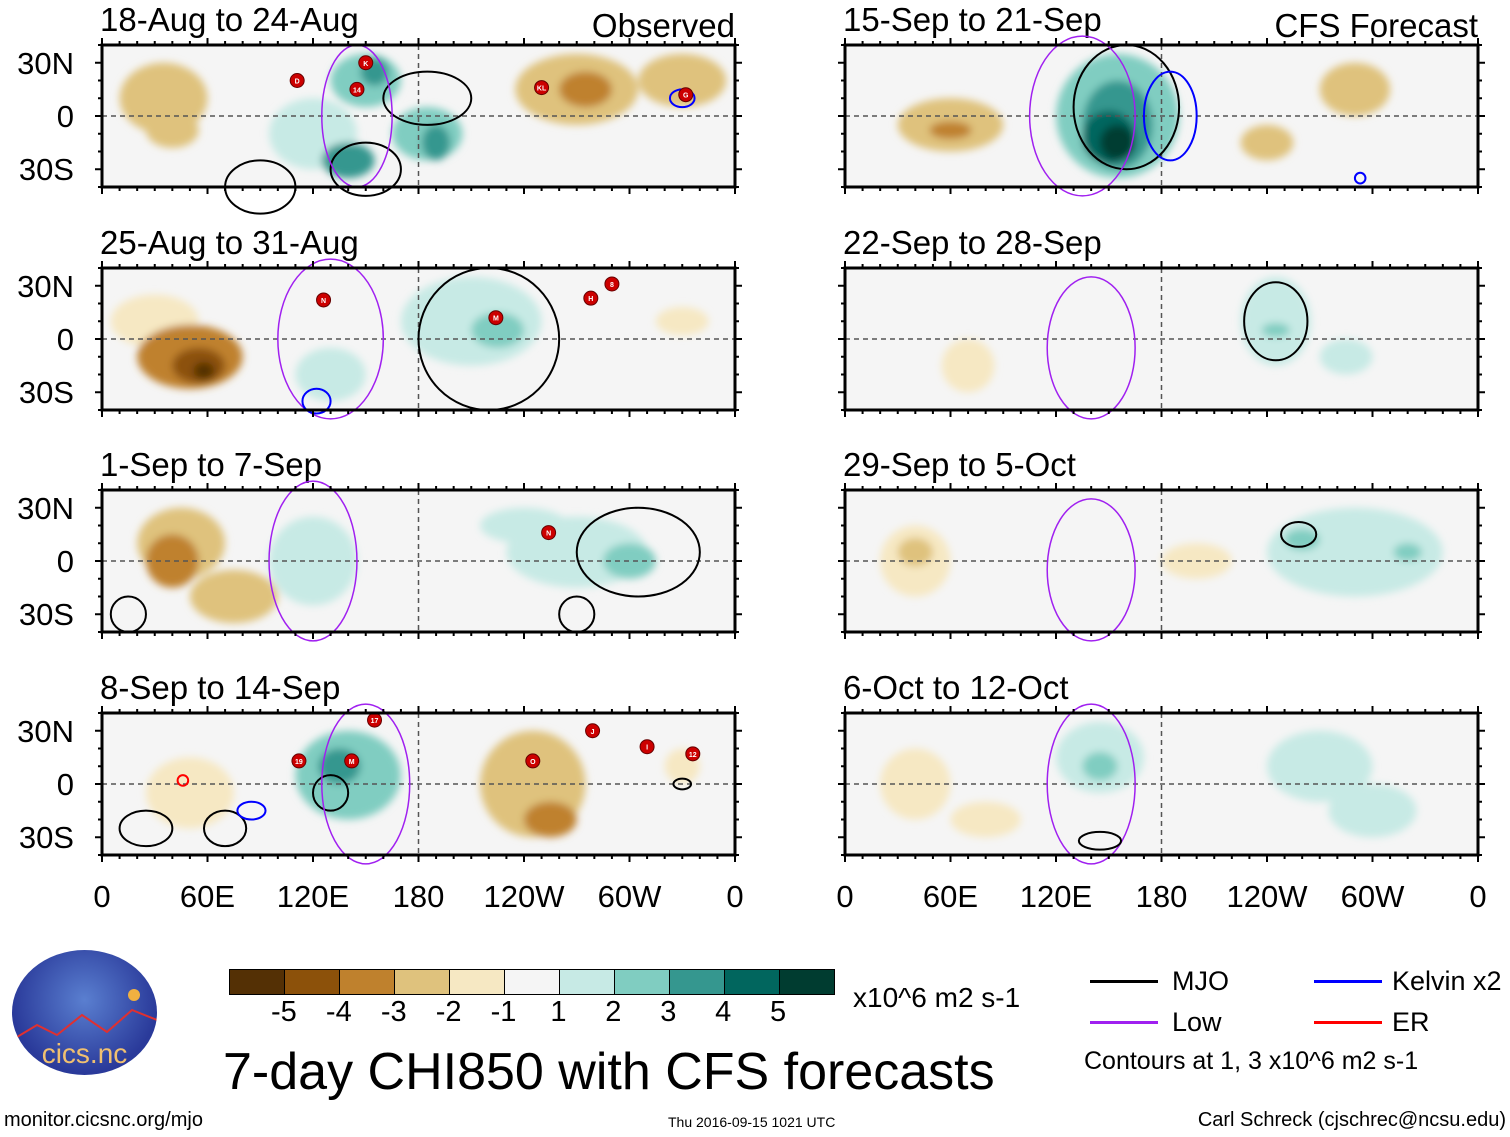 Image resolution: width=1510 pixels, height=1137 pixels. Describe the element at coordinates (418, 784) in the screenshot. I see `map-panel: 17 19 M O J I 12` at that location.